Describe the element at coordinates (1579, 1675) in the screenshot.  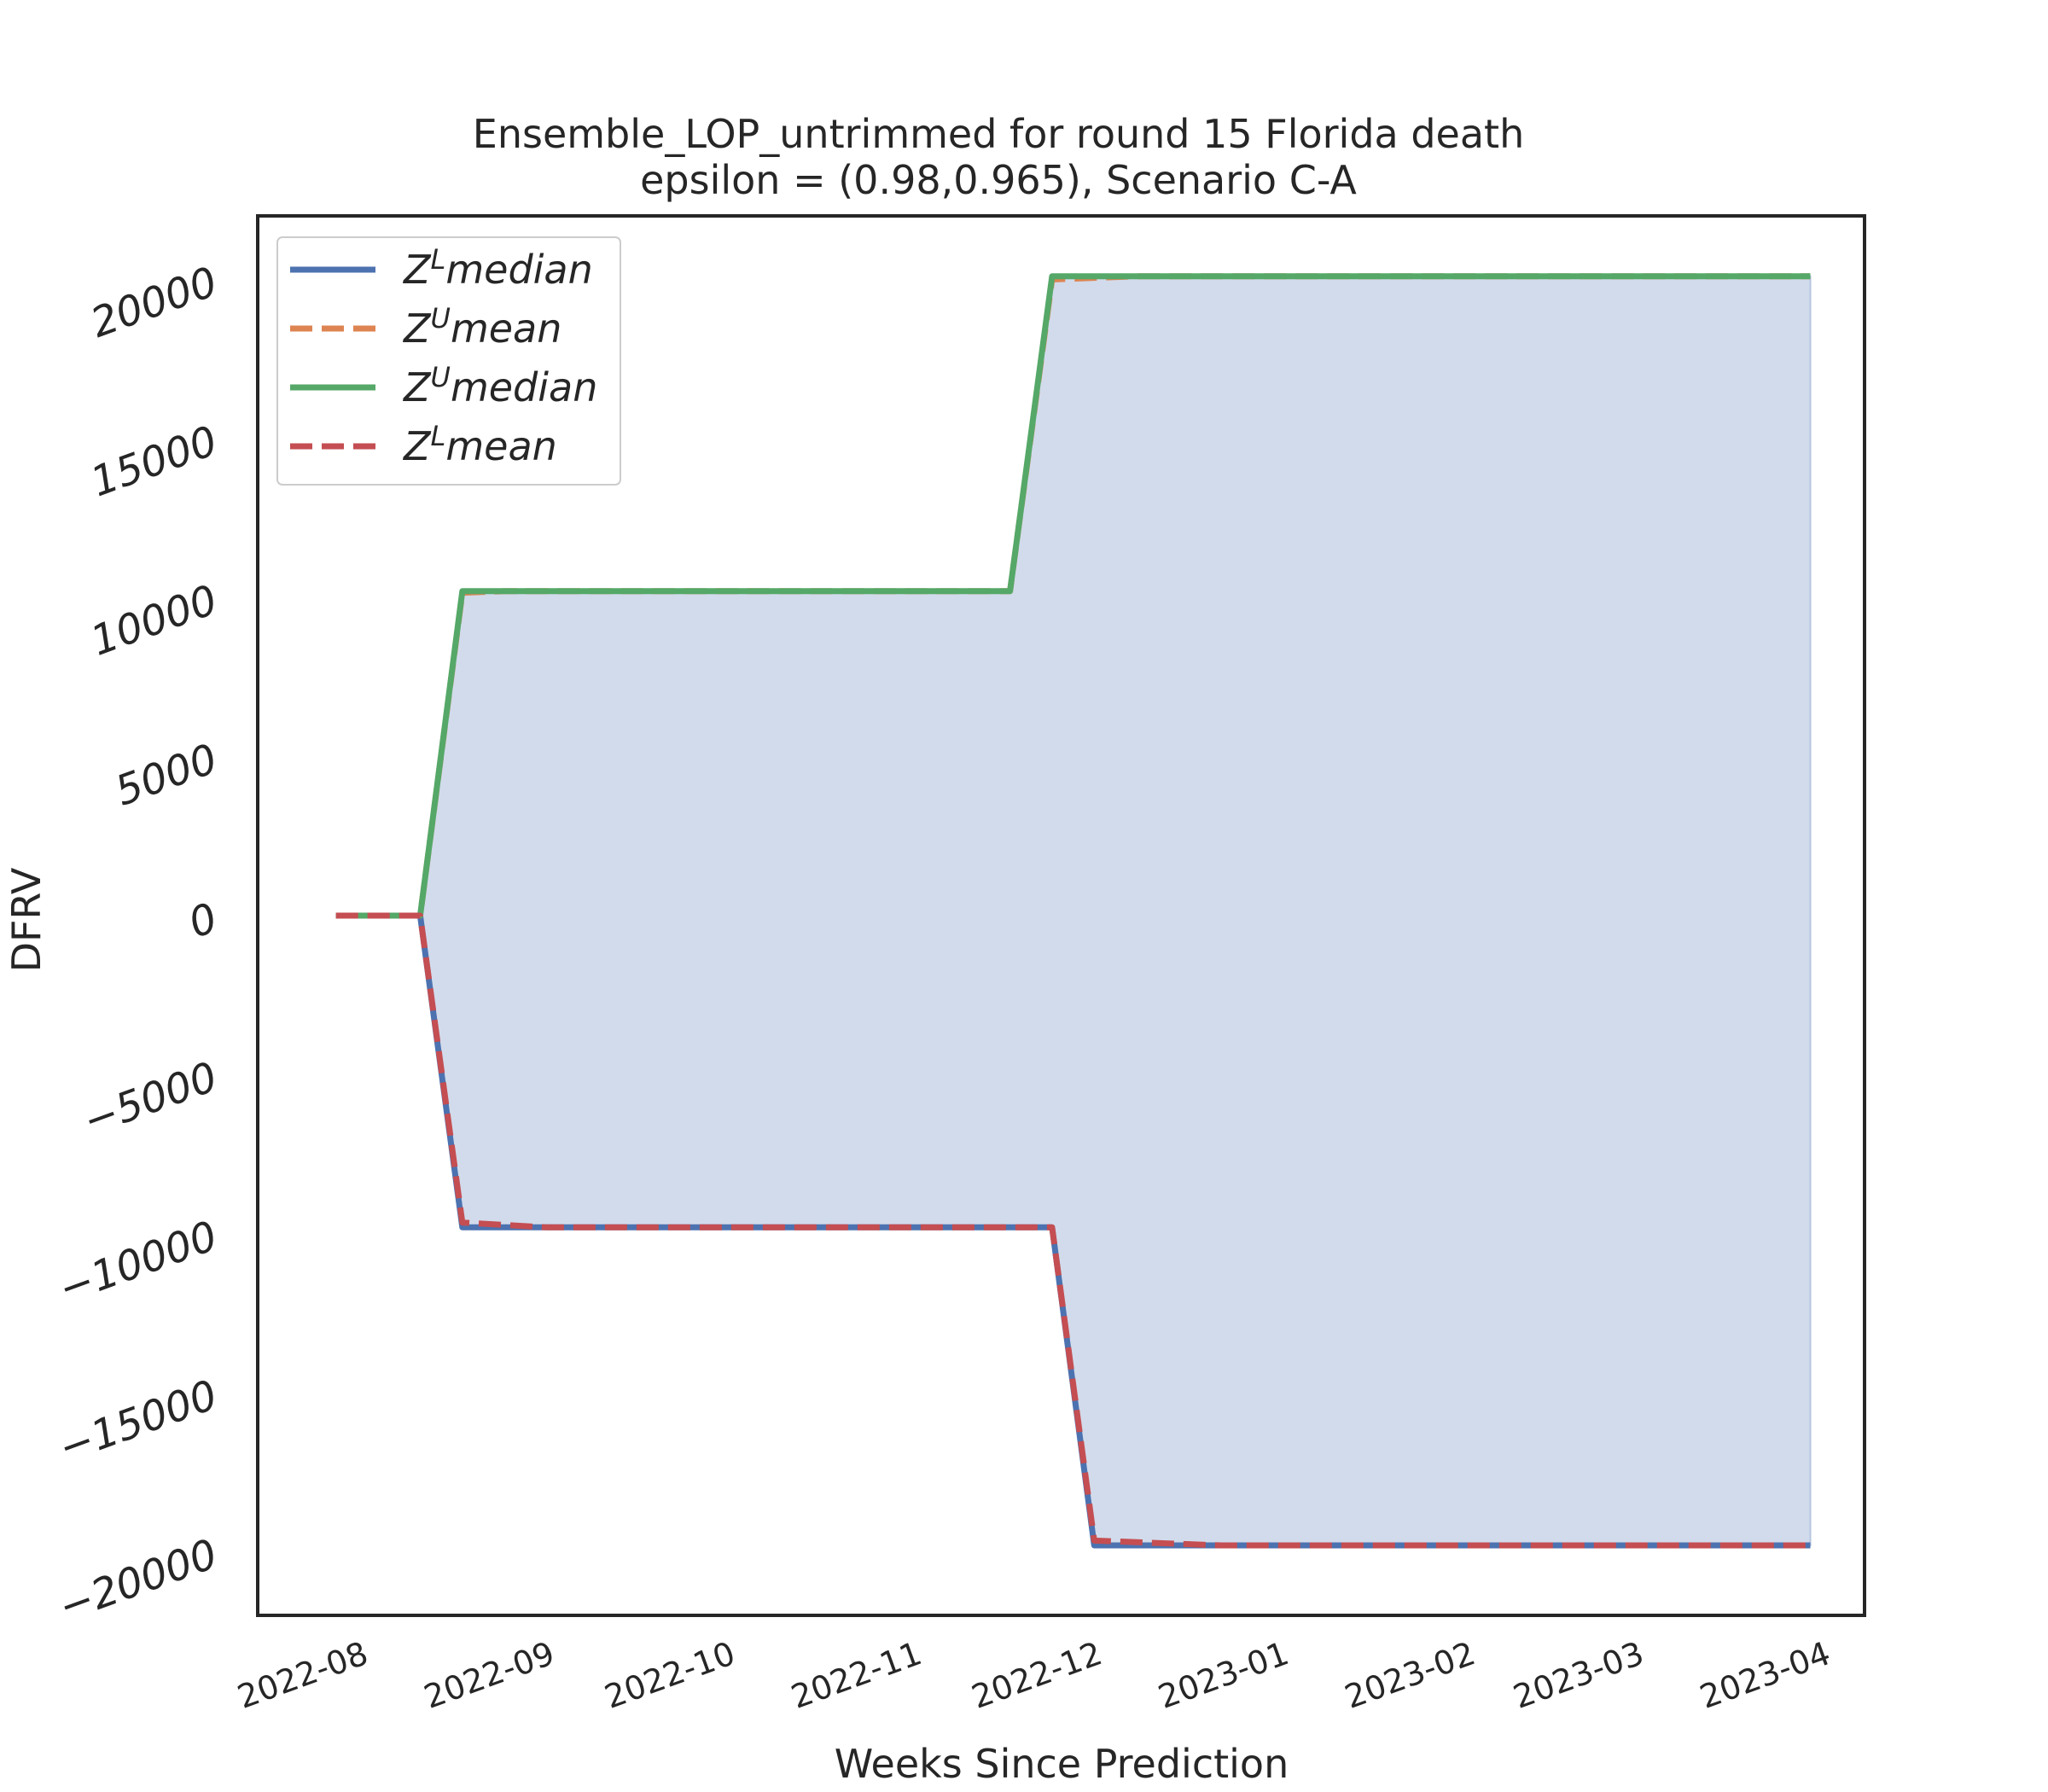
I see `x-tick-label: 2023-03` at that location.